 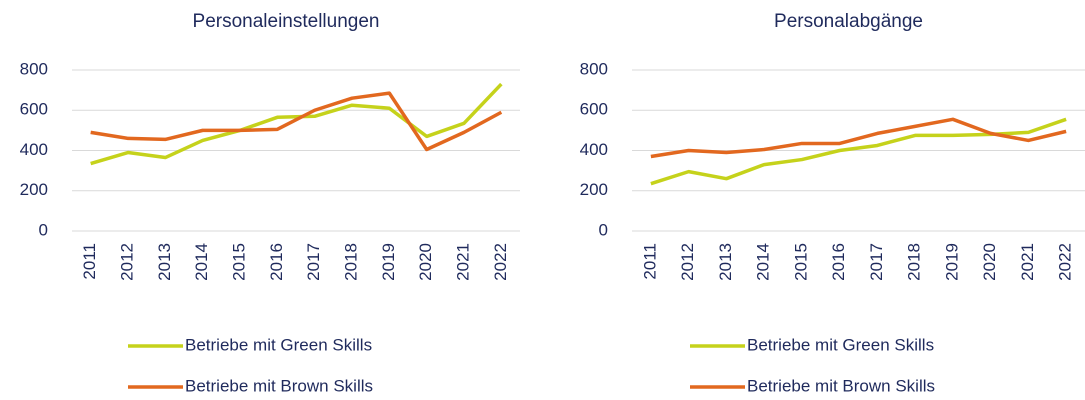 I want to click on chart-title: Personaleinstellungen, so click(x=286, y=21).